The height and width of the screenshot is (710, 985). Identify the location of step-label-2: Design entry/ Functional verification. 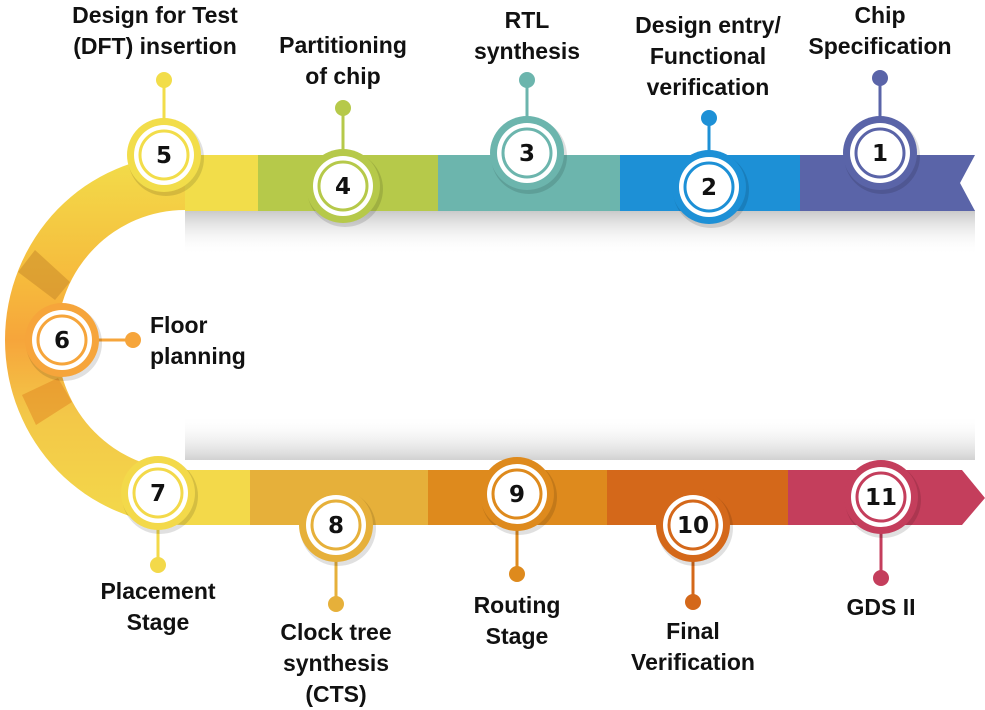
(708, 56).